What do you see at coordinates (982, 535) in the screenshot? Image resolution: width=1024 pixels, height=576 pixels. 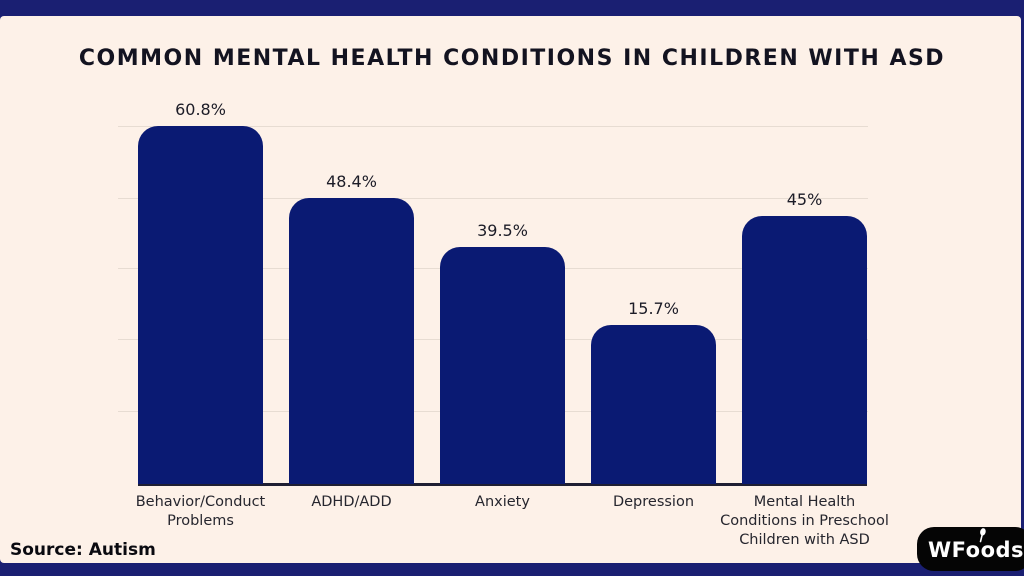 I see `spoon-icon` at bounding box center [982, 535].